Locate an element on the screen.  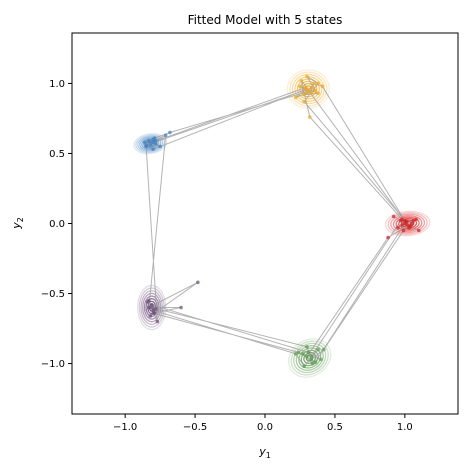
x-axis-label-base: y is located at coordinates (262, 451).